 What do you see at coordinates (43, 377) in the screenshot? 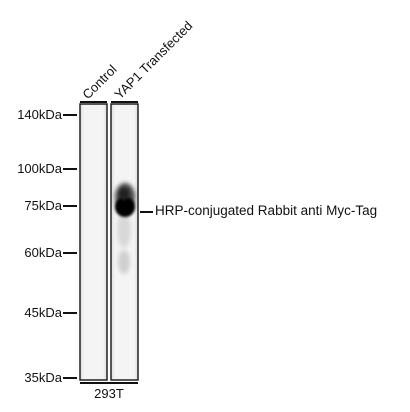
I see `marker-35kda: 35kDa` at bounding box center [43, 377].